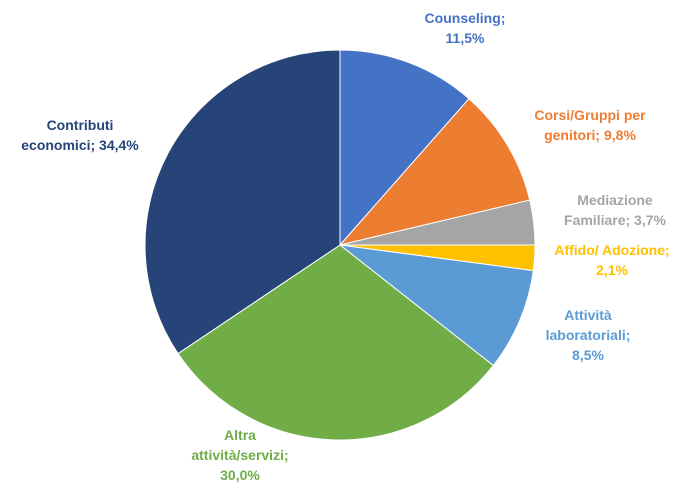  I want to click on value-label: 3,7%, so click(650, 220).